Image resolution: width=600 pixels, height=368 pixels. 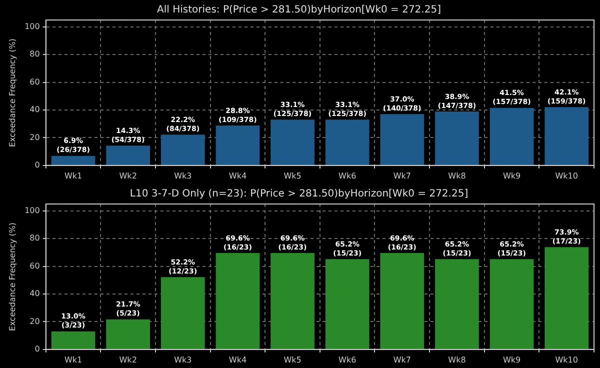 What do you see at coordinates (299, 10) in the screenshot?
I see `chart-title: All Histories: P(Price > 281.50)byHorizon[Wk0 = 272.25]` at bounding box center [299, 10].